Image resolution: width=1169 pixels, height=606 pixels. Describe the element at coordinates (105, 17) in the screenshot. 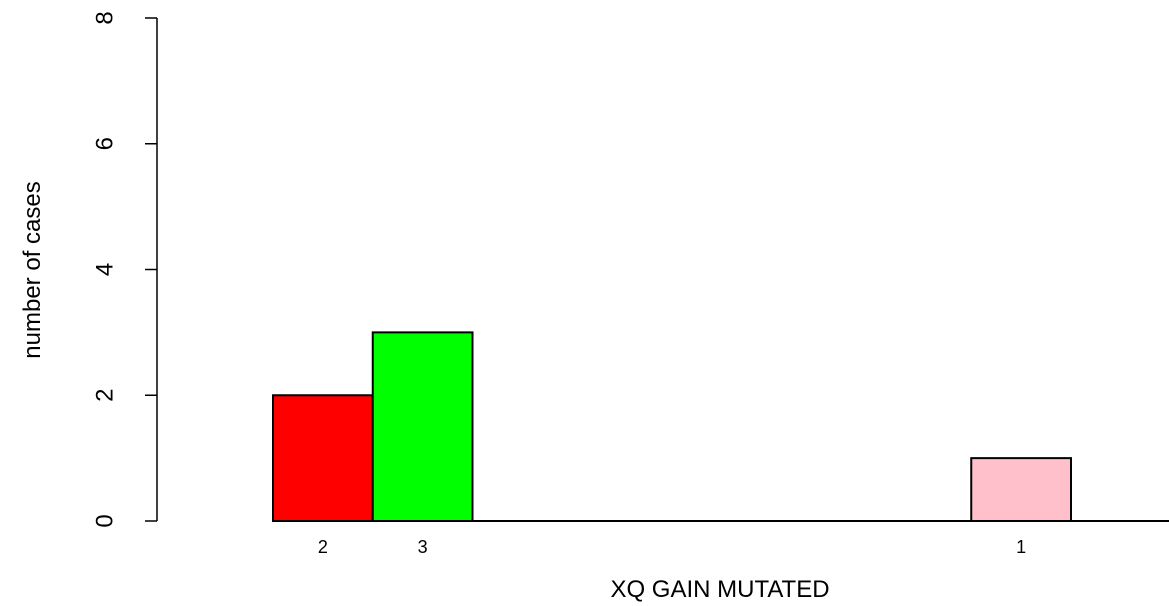

I see `y-tick-label: 8` at that location.